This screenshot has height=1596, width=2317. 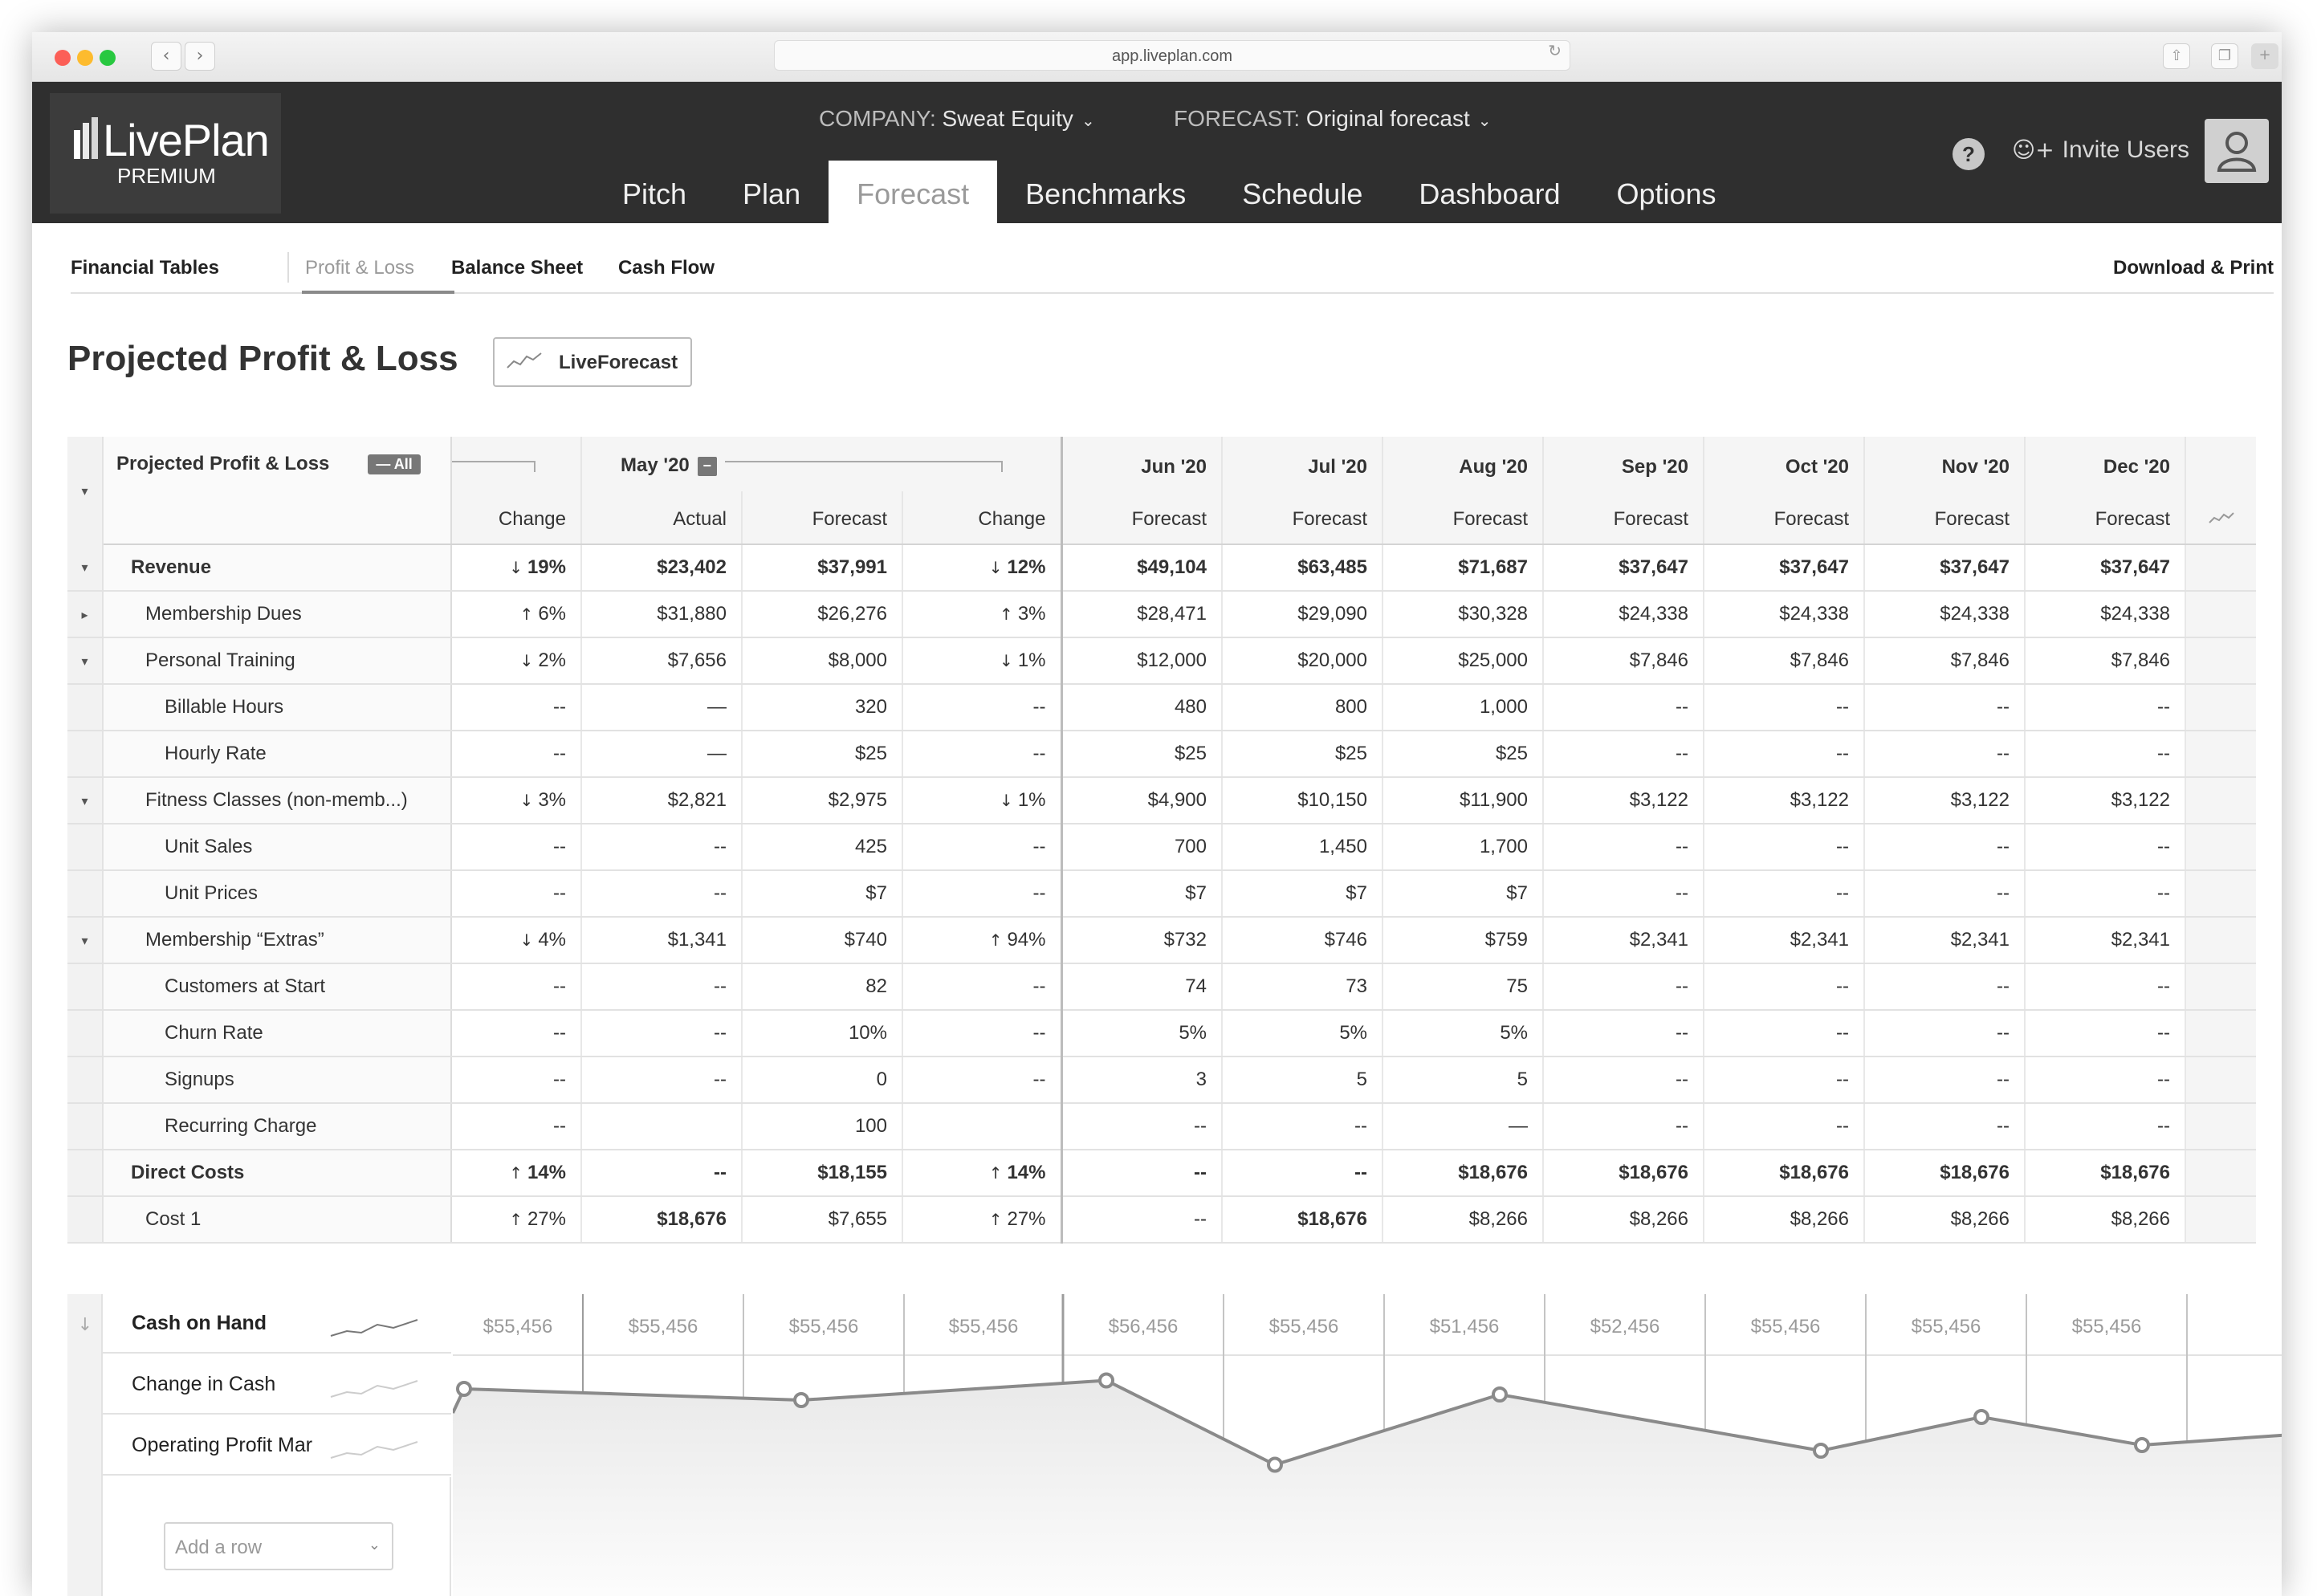 I want to click on table-cell: 1,000, so click(x=1463, y=707).